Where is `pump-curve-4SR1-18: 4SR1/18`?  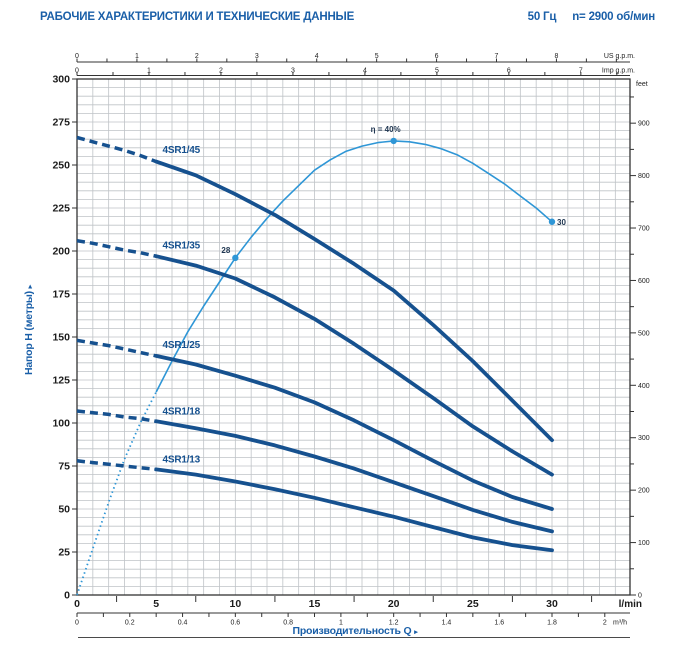
pump-curve-4SR1-18: 4SR1/18 is located at coordinates (315, 470).